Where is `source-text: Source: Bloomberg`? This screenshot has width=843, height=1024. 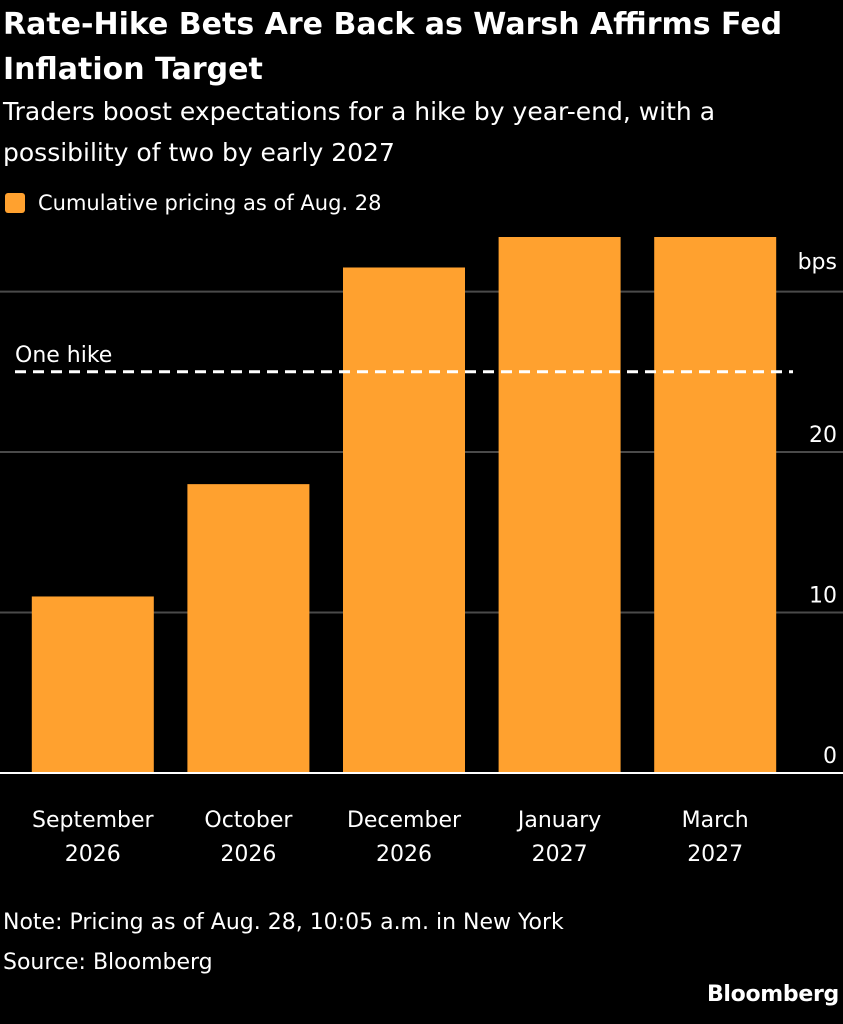
source-text: Source: Bloomberg is located at coordinates (108, 962).